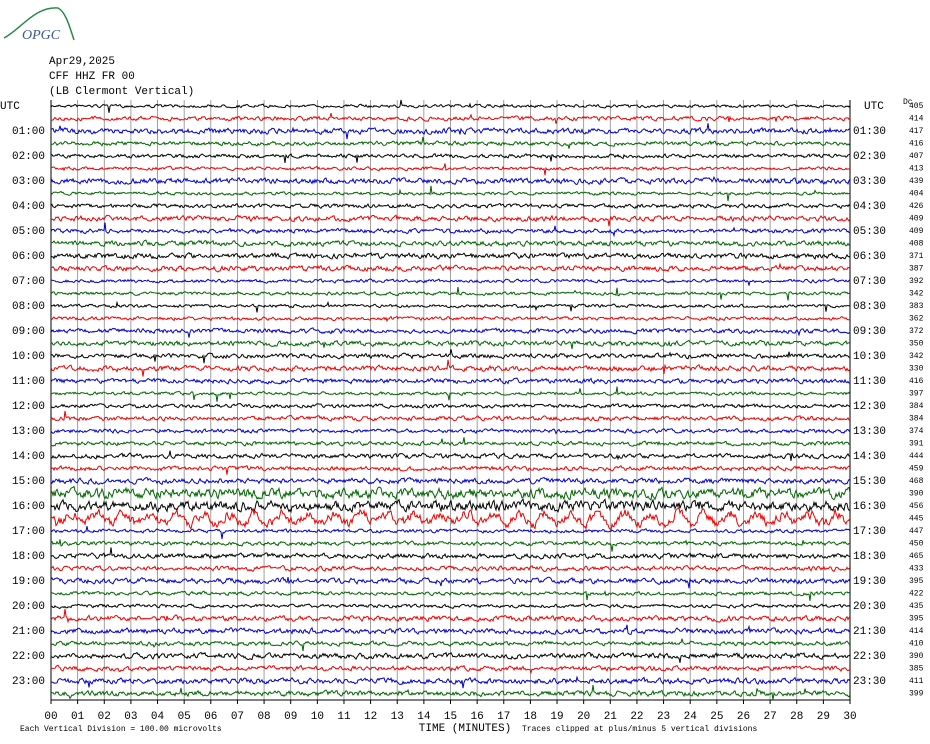  I want to click on trace-value: 405, so click(916, 106).